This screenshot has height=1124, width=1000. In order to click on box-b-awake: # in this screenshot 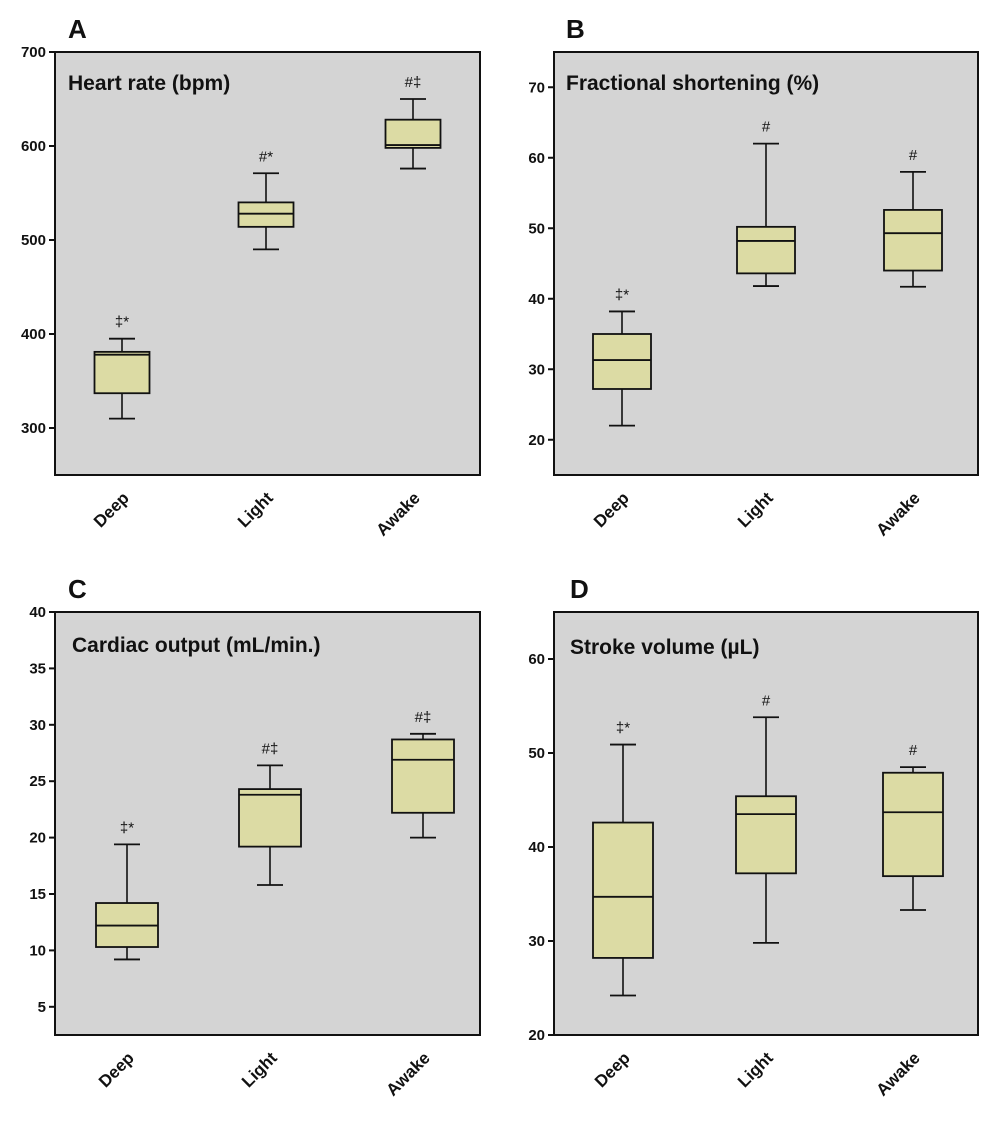, I will do `click(913, 217)`.